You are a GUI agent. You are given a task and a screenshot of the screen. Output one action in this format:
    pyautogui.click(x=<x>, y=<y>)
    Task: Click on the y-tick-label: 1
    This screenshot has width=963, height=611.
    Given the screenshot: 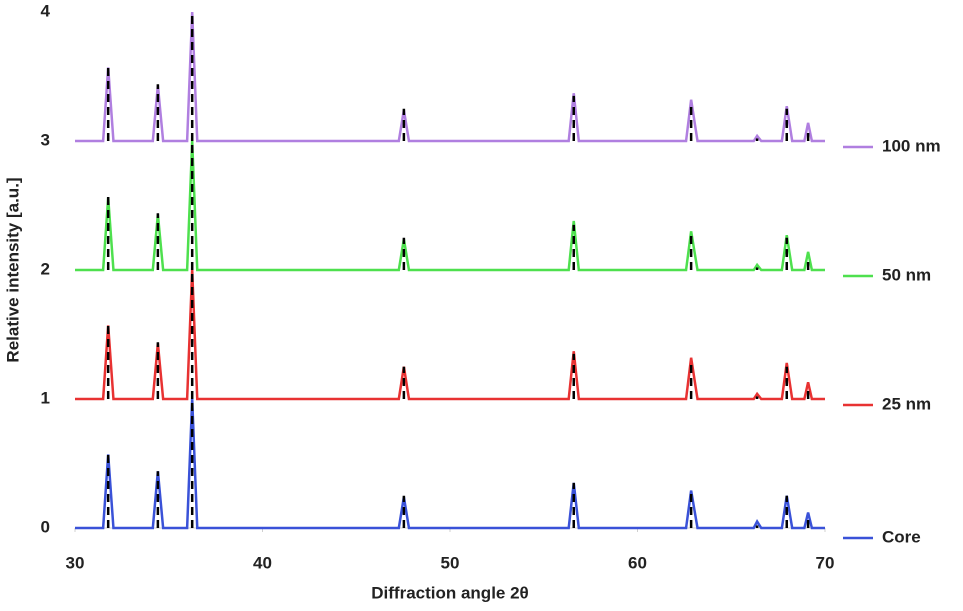 What is the action you would take?
    pyautogui.click(x=45, y=397)
    